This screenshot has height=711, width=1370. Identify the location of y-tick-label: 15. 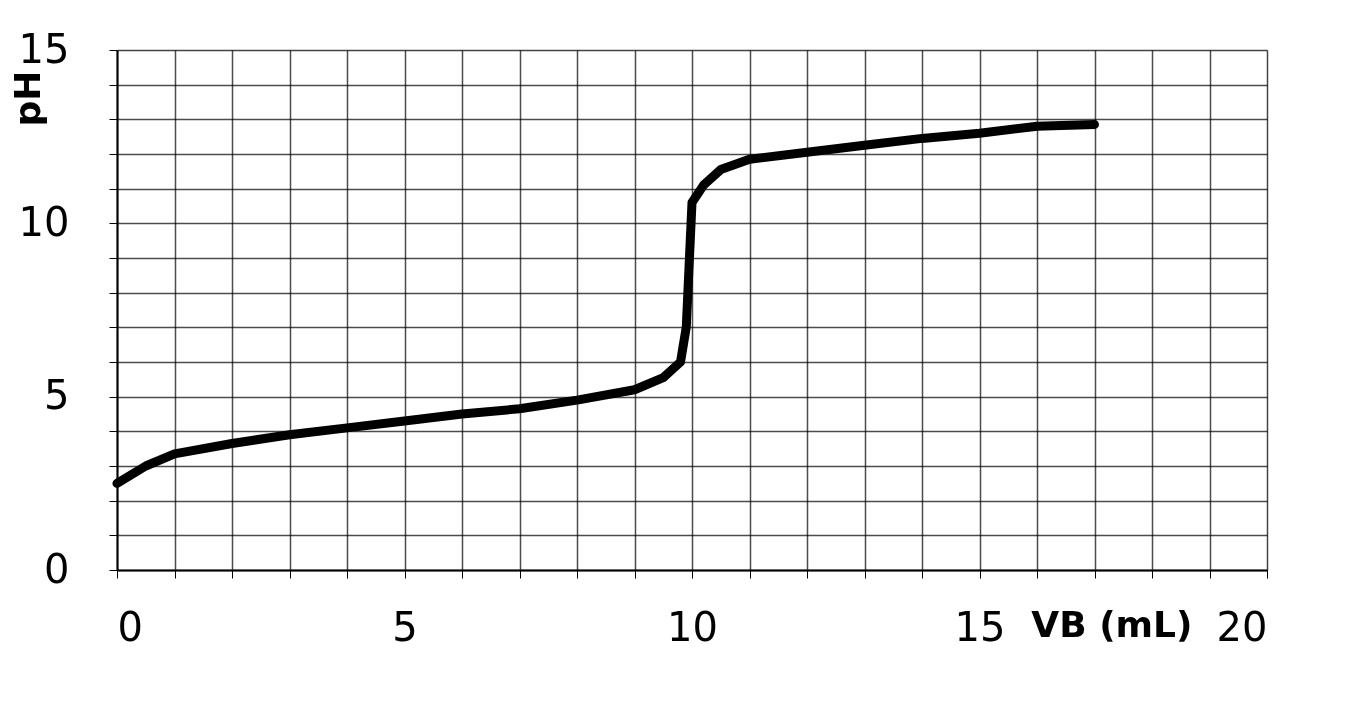
(44, 48).